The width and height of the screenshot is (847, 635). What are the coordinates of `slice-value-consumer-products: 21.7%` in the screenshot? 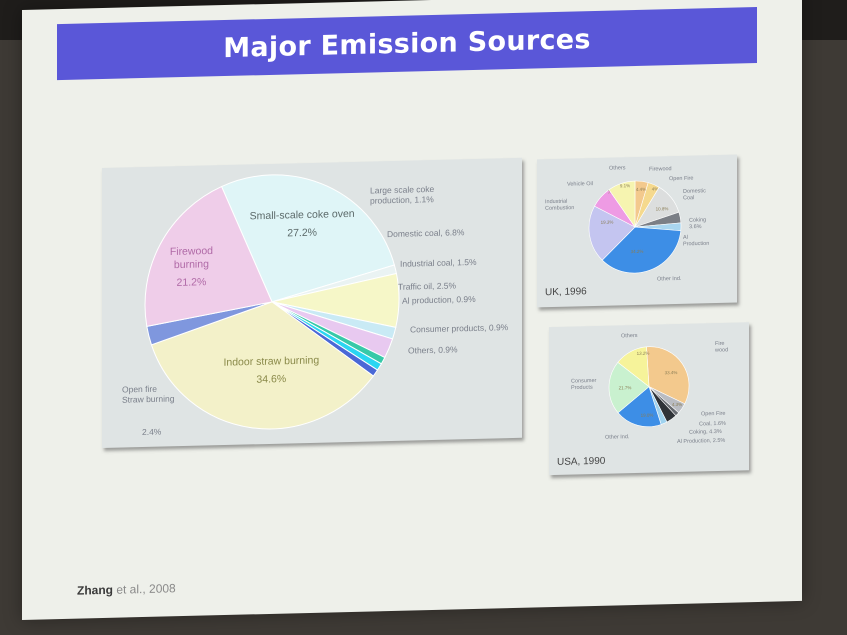 It's located at (625, 387).